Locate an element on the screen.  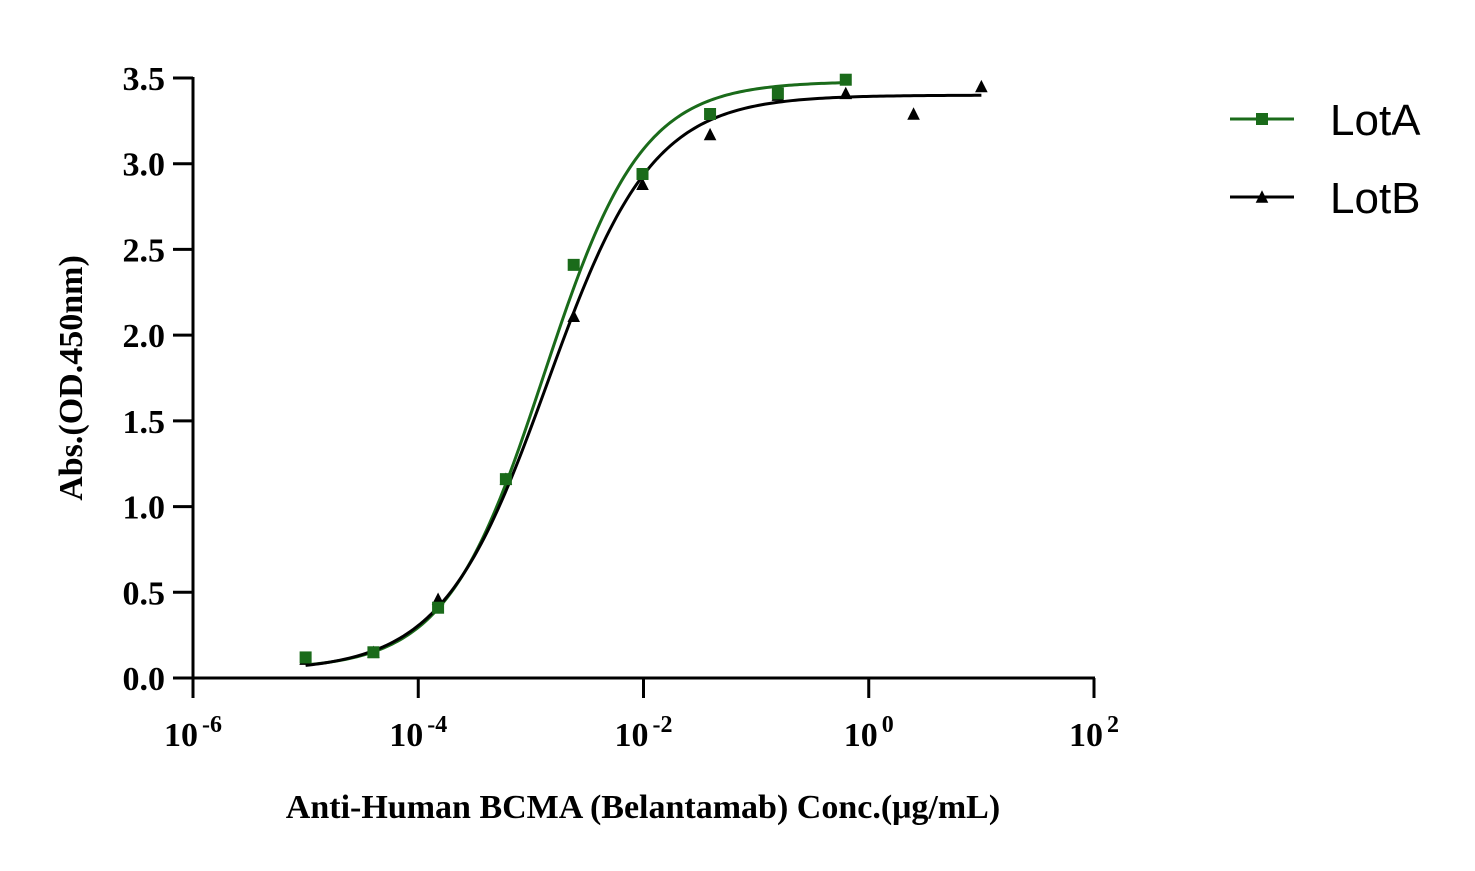
x-tick-label: 10 -4 is located at coordinates (418, 733).